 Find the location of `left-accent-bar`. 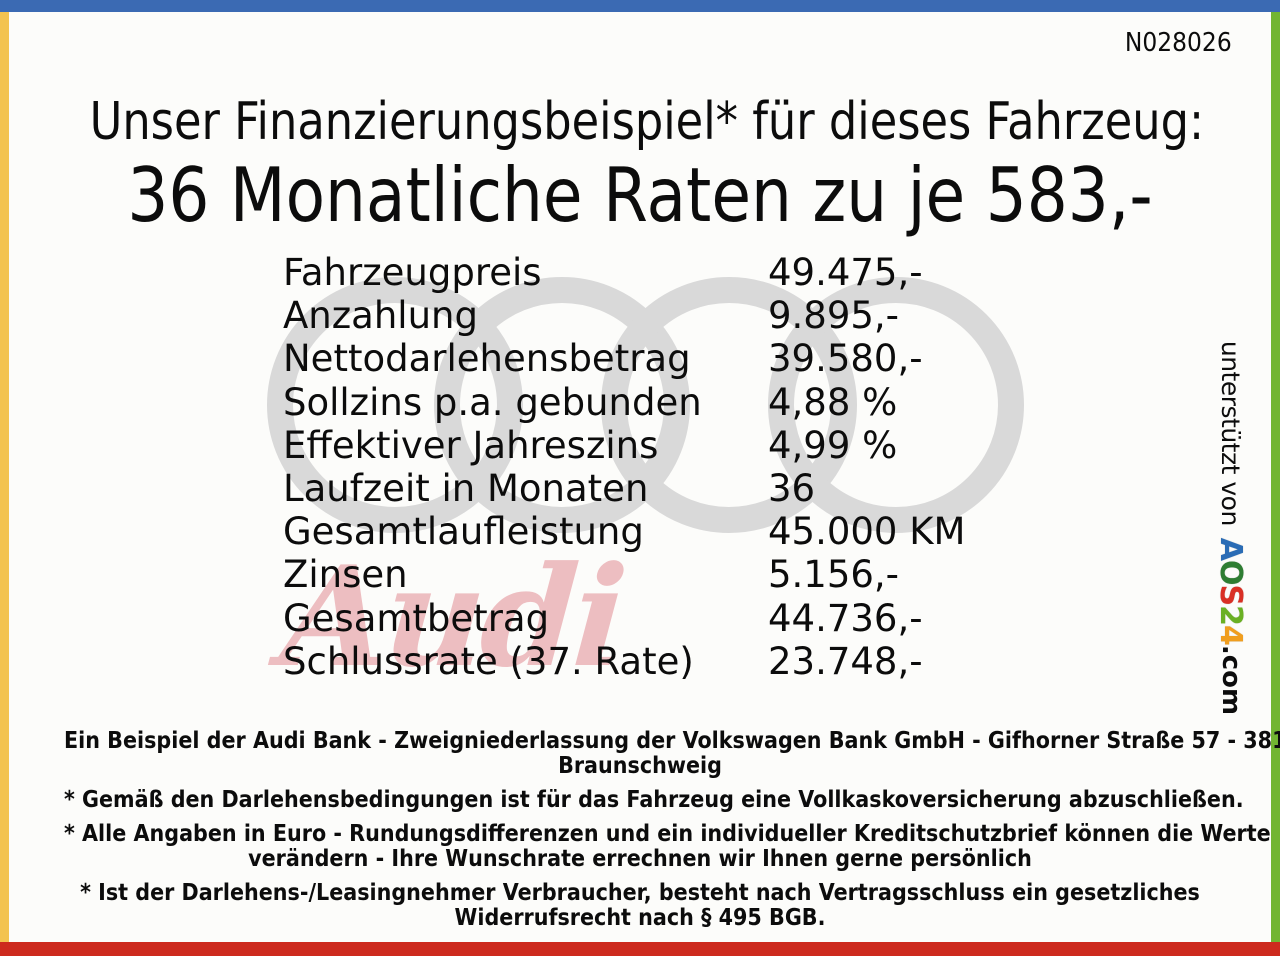

left-accent-bar is located at coordinates (4, 477).